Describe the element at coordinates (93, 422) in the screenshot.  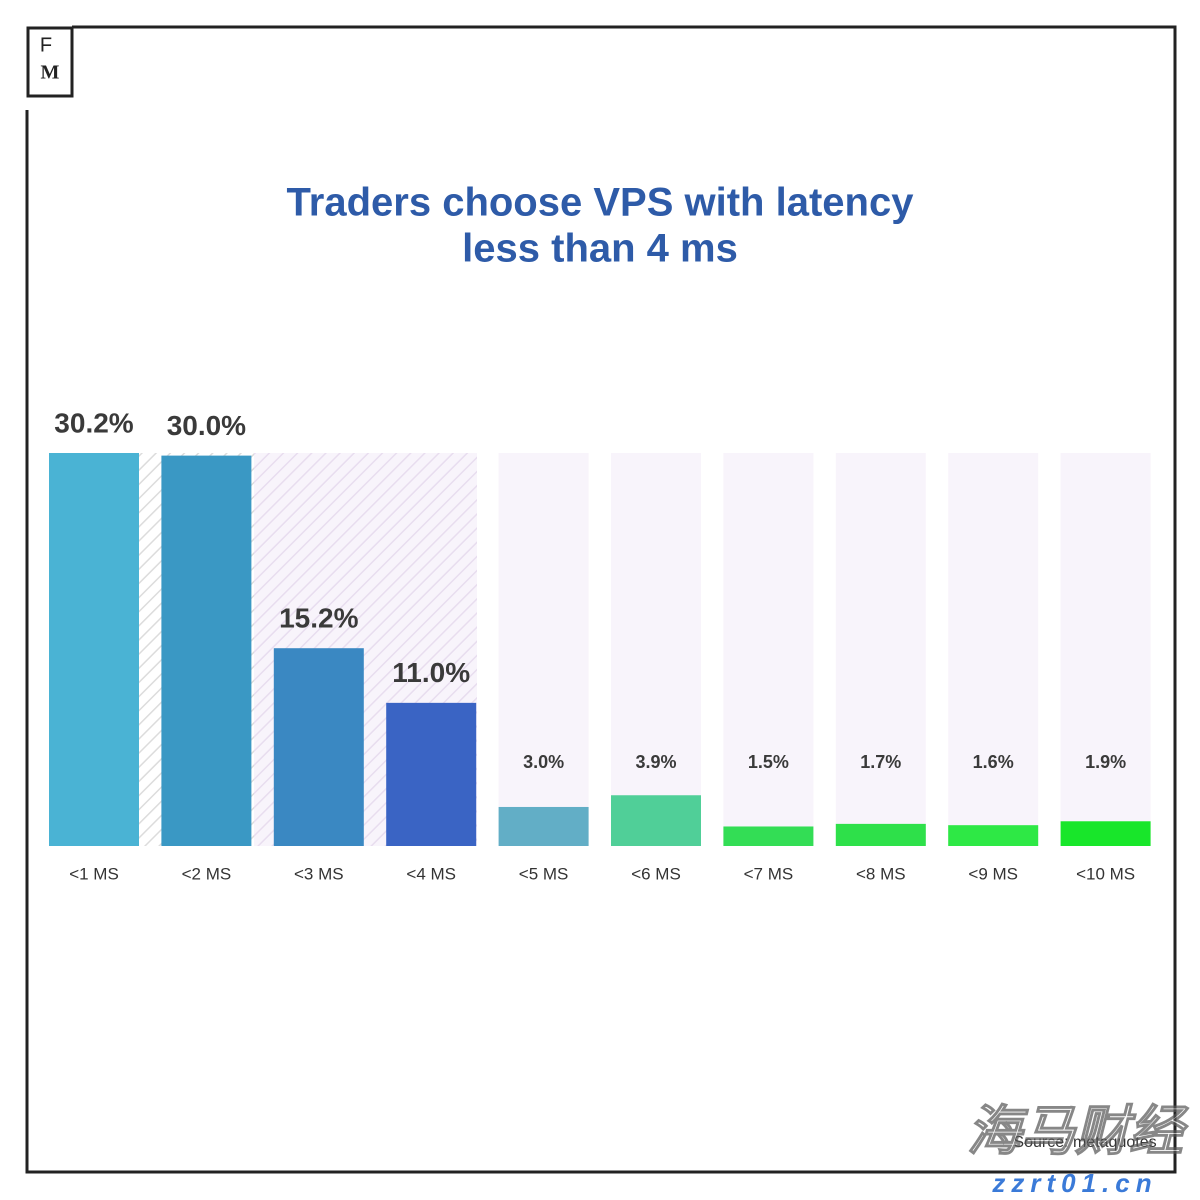
I see `value-label: 30.2%` at that location.